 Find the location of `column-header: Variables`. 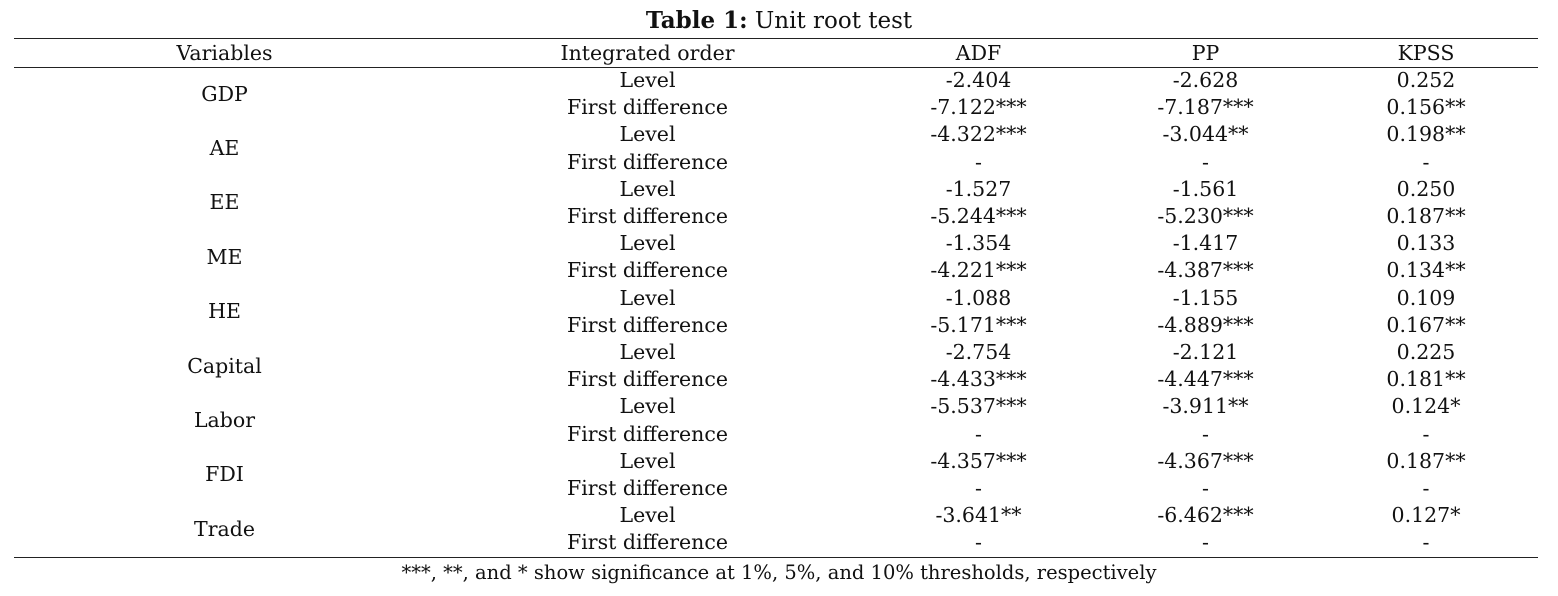

column-header: Variables is located at coordinates (224, 53).